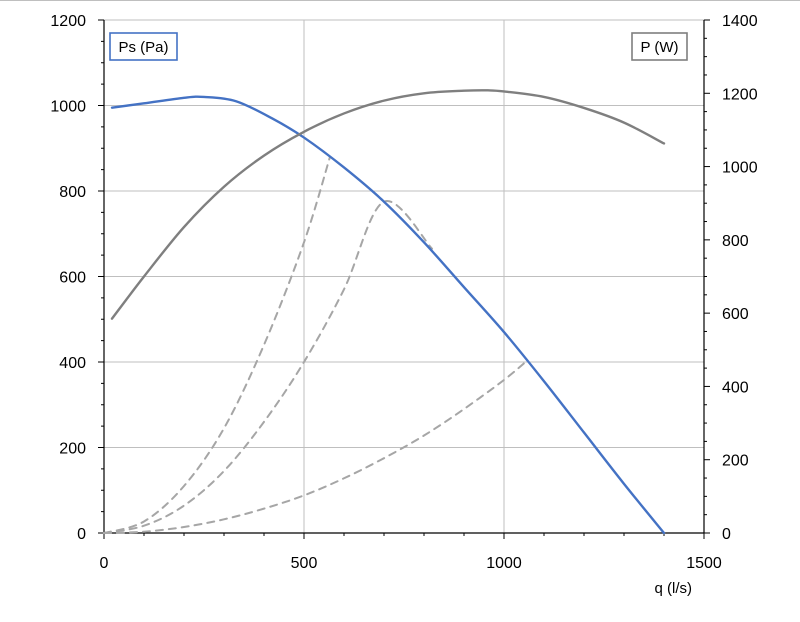 The image size is (800, 622). I want to click on x-tick-label: 500, so click(304, 563).